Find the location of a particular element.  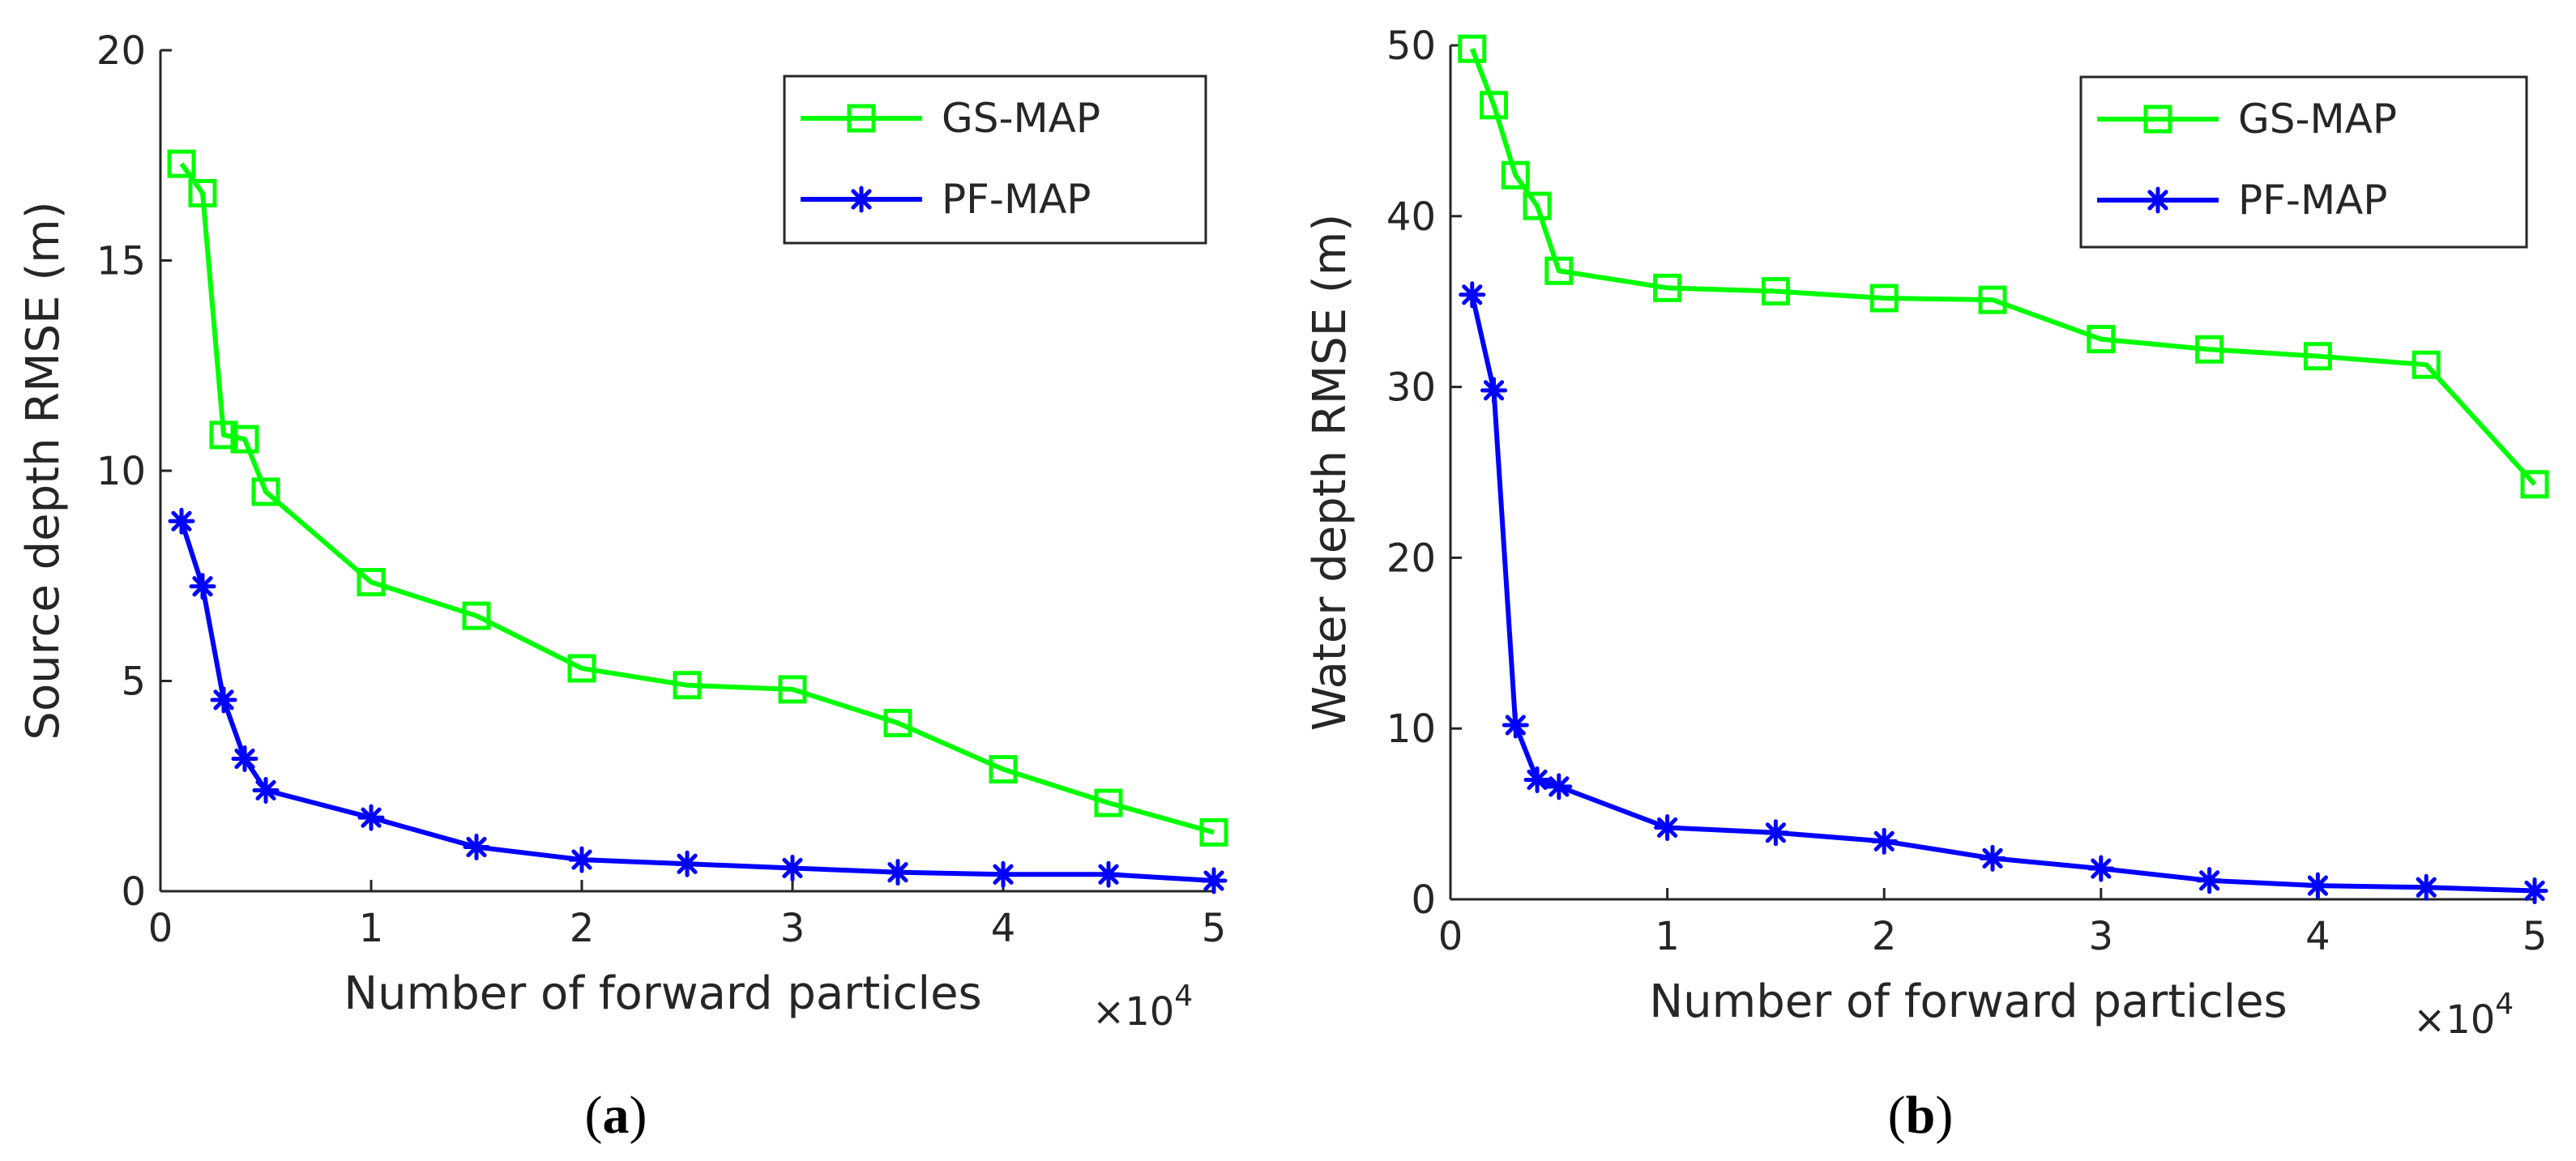

panel-caption: (a) is located at coordinates (616, 1115).